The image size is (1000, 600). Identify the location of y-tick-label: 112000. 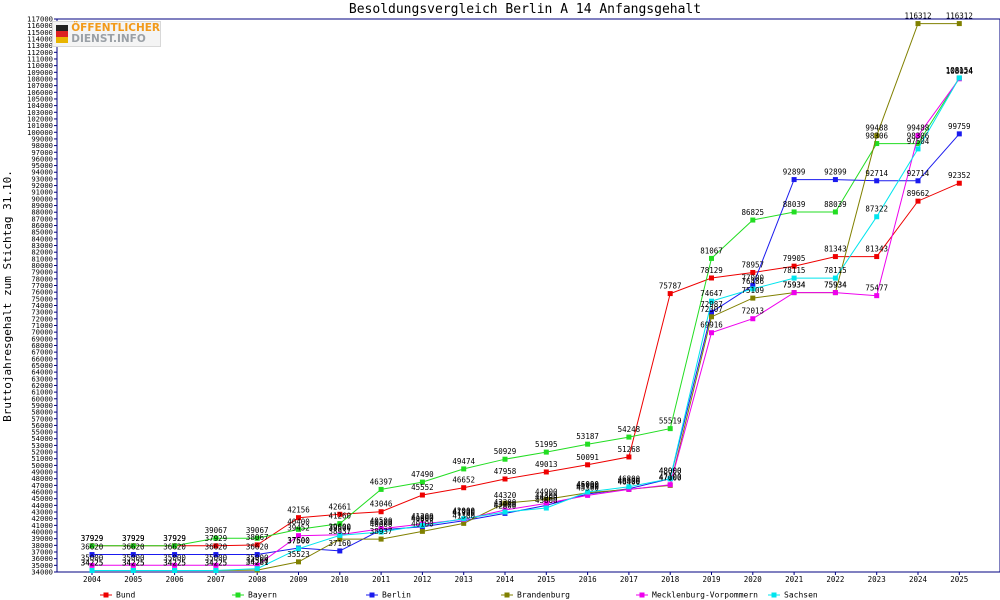
(40, 52).